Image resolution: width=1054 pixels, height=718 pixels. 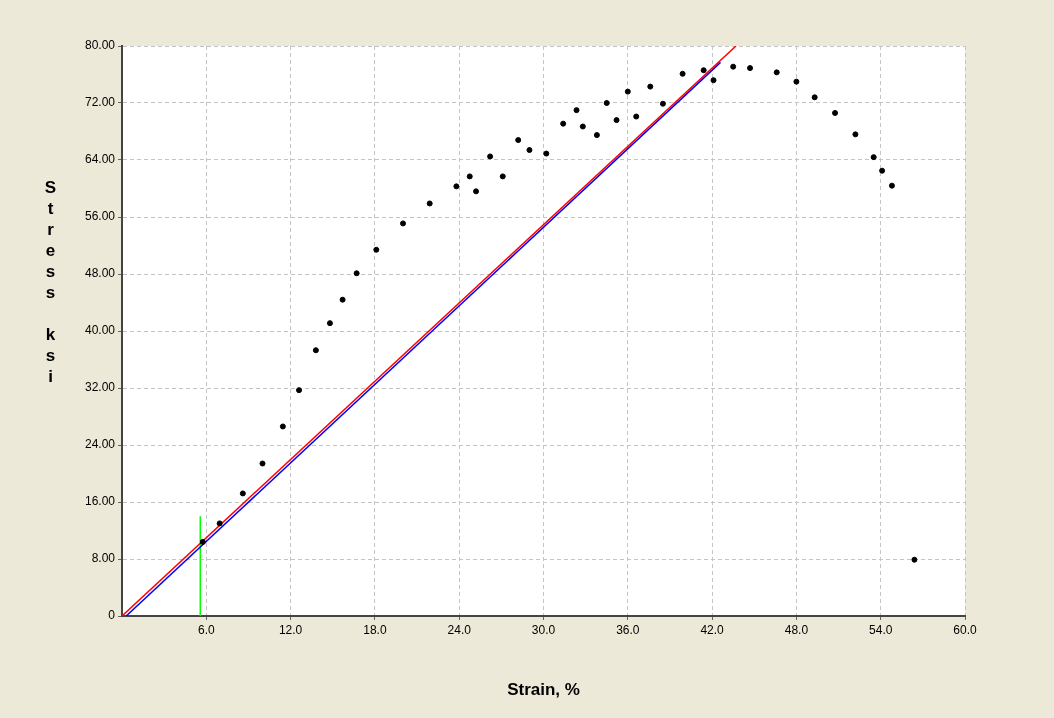 What do you see at coordinates (103, 558) in the screenshot?
I see `y-tick-label: 8.00` at bounding box center [103, 558].